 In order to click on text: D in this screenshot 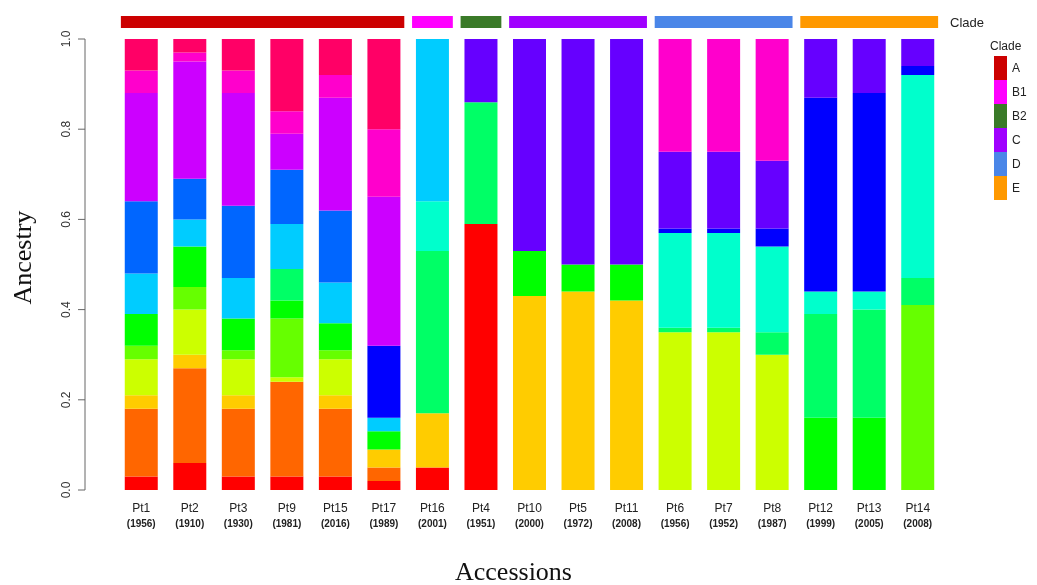, I will do `click(1016, 164)`.